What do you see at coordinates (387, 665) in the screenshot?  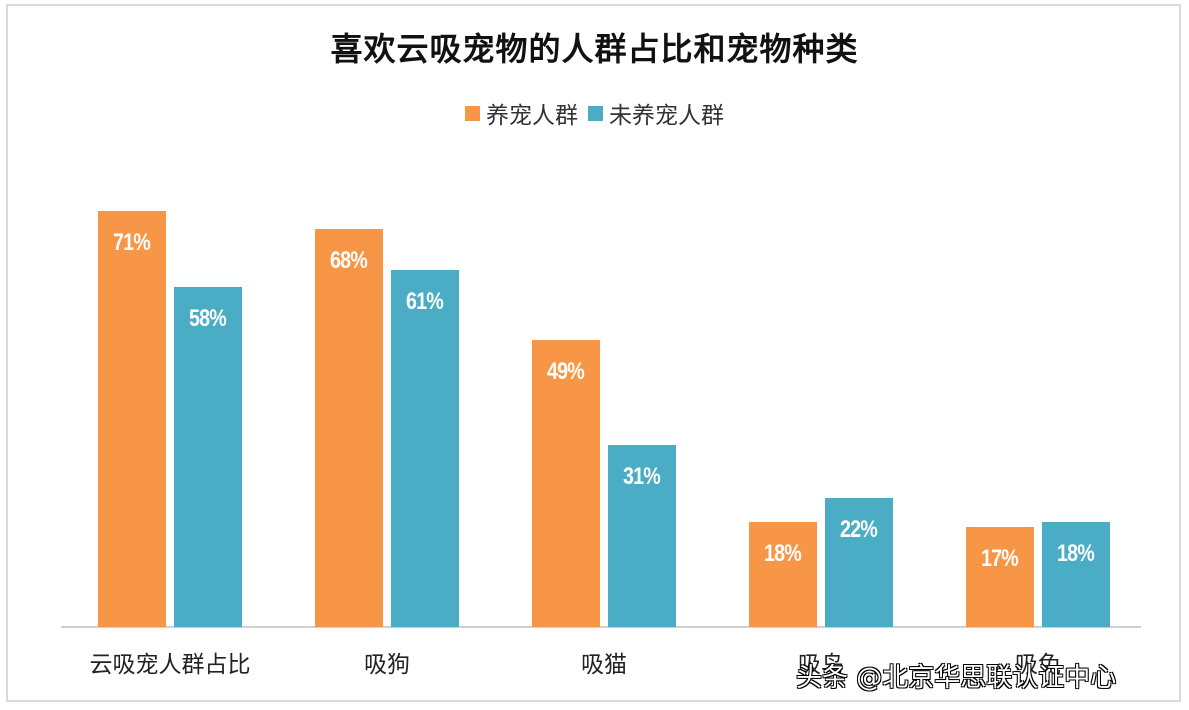 I see `x-axis-category-label: 吸狗` at bounding box center [387, 665].